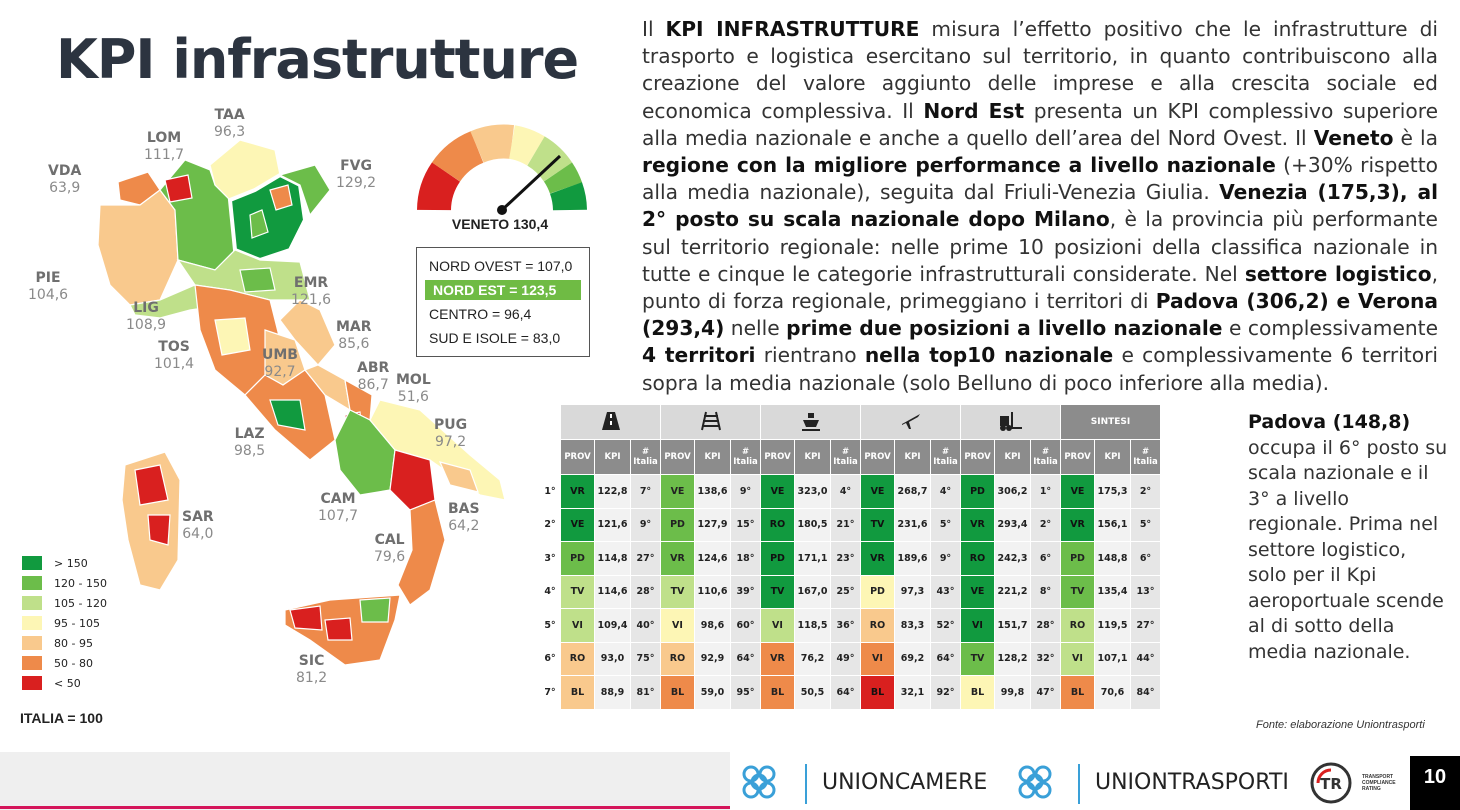 The image size is (1460, 810). What do you see at coordinates (912, 558) in the screenshot?
I see `kpi-value-cell: 189,6` at bounding box center [912, 558].